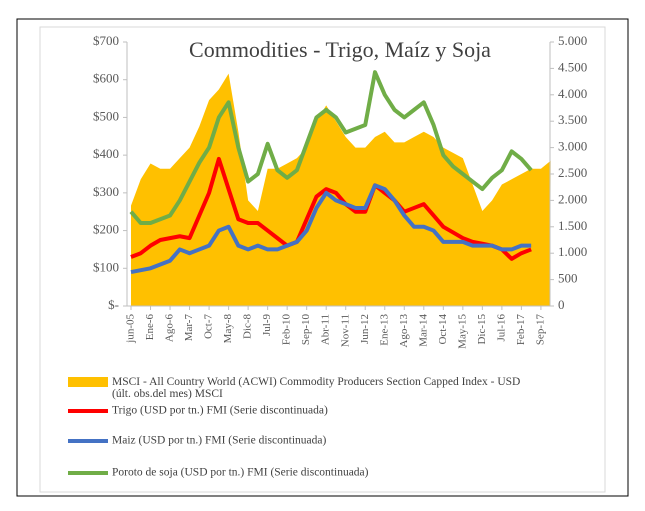  Describe the element at coordinates (106, 115) in the screenshot. I see `y-tick-label: $500` at that location.